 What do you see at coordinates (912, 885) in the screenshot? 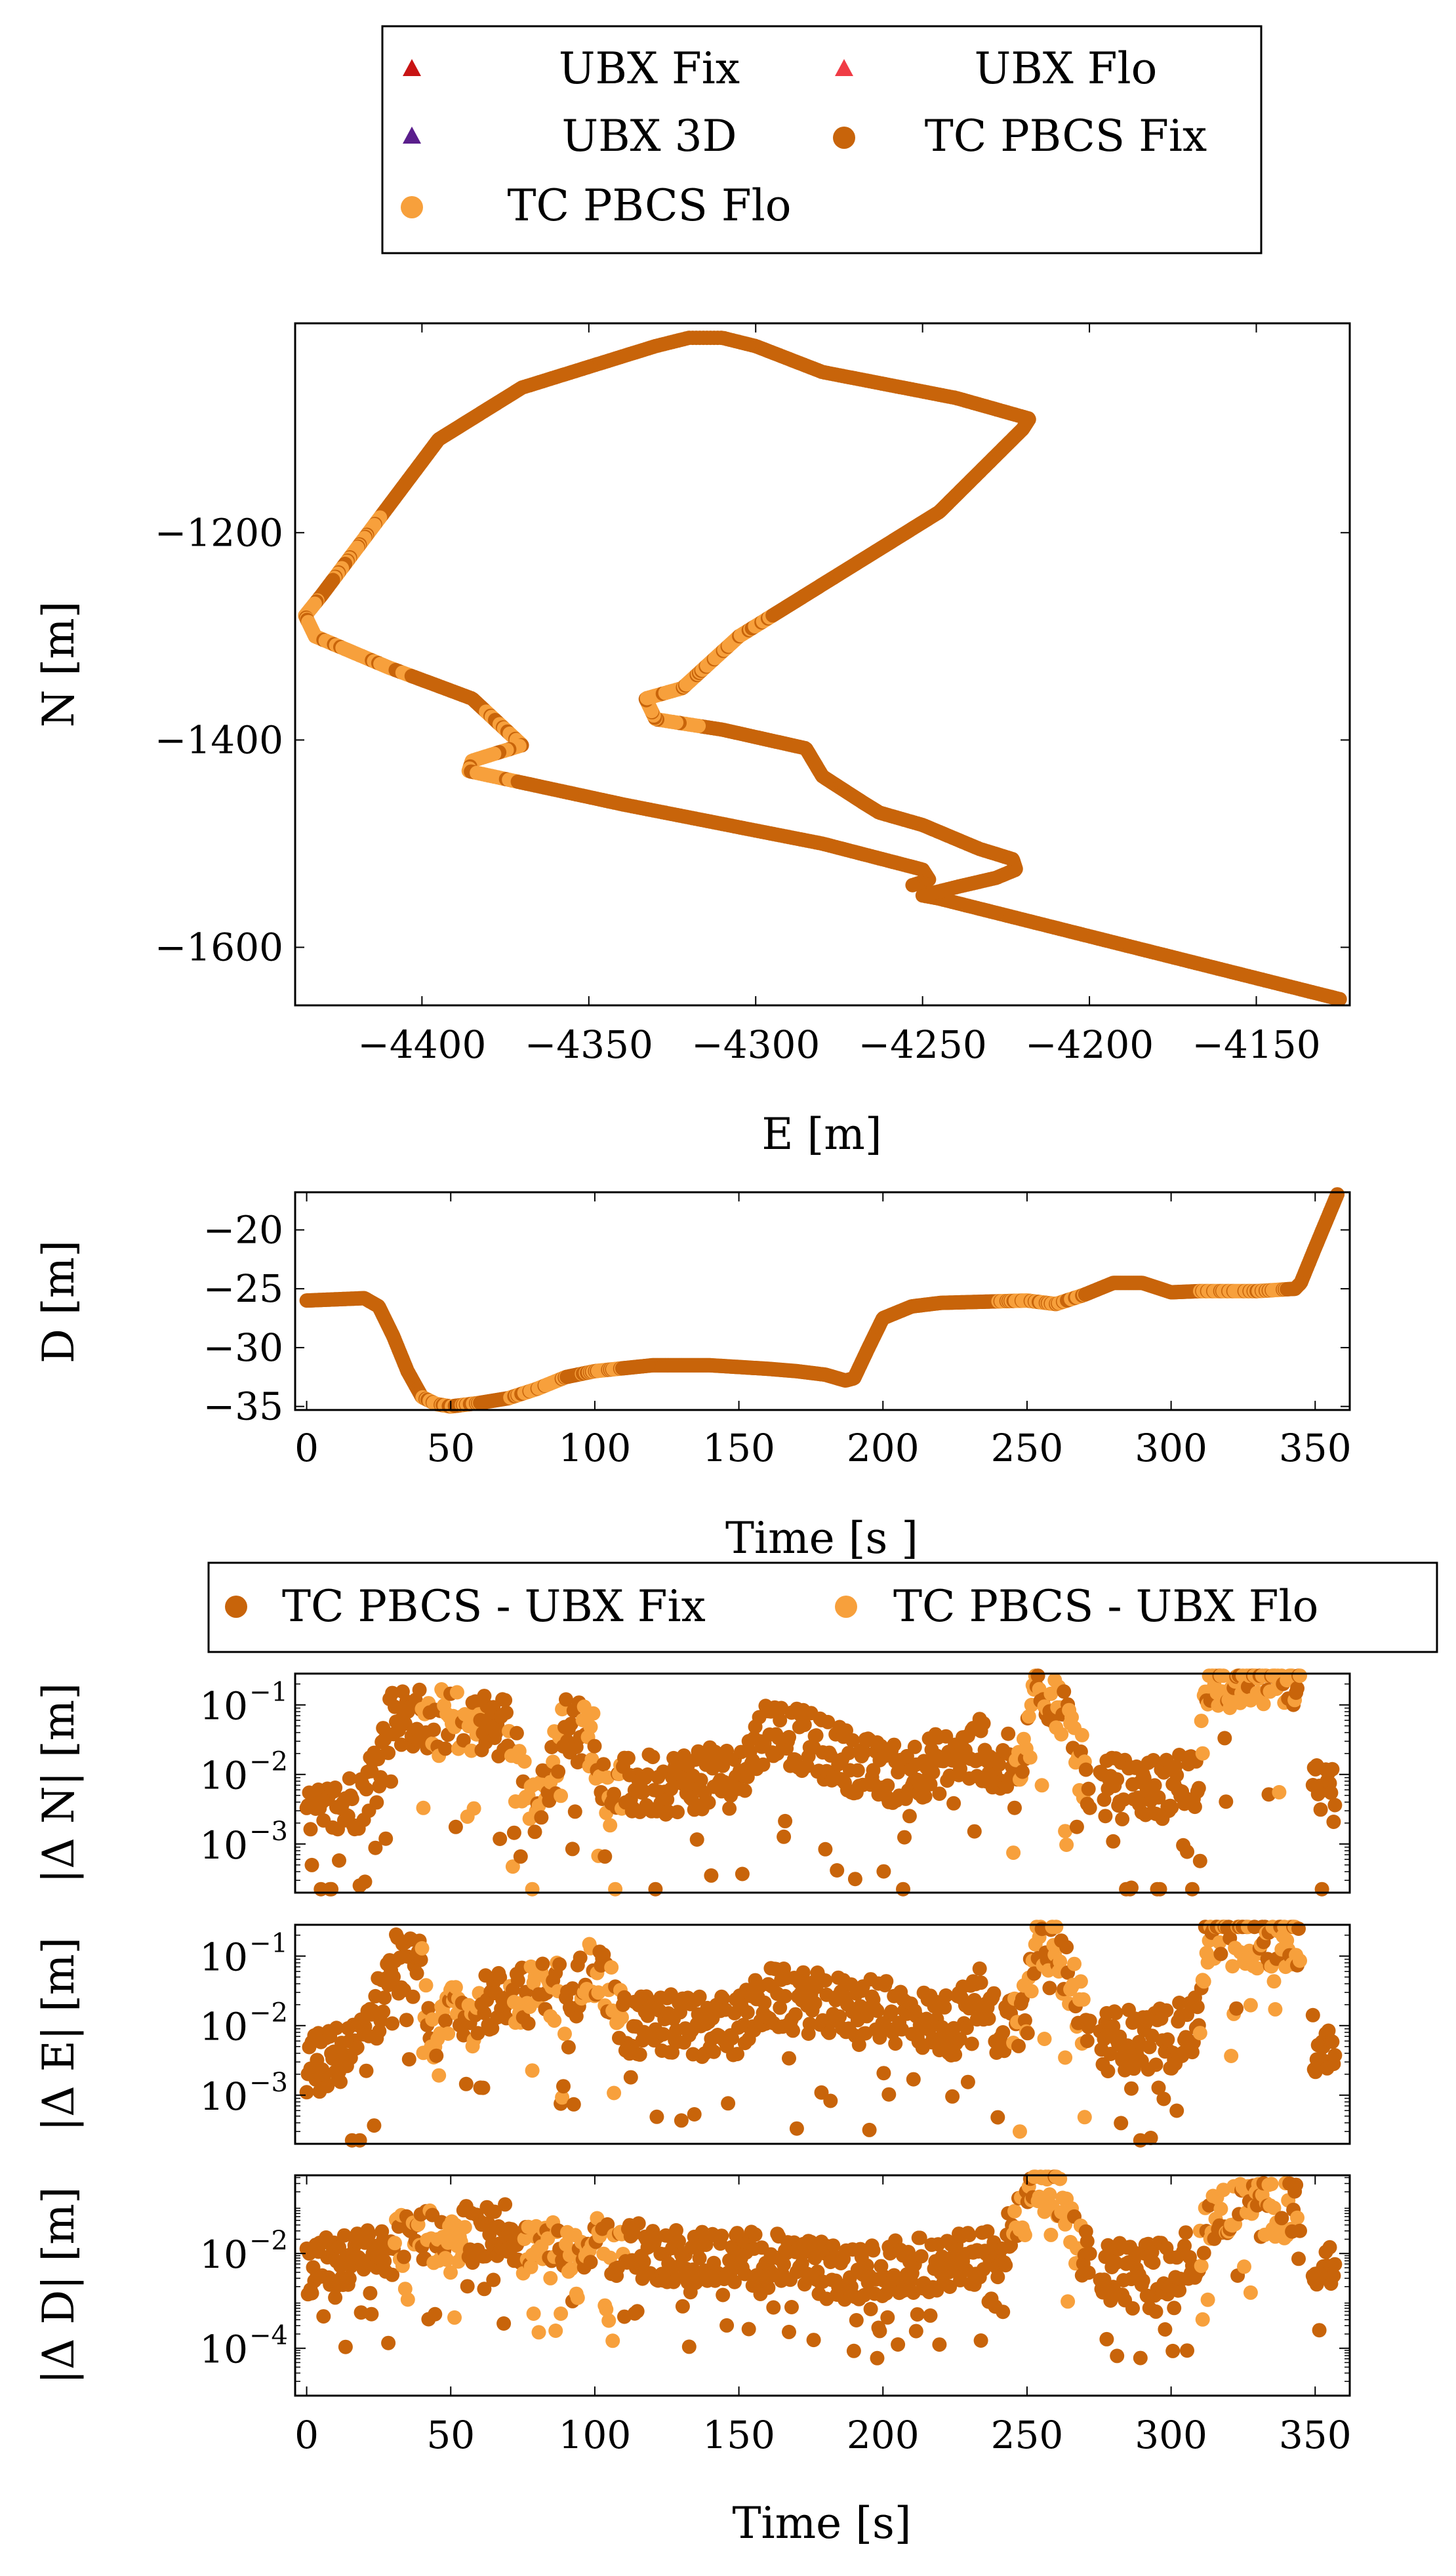
I see `ne-point` at bounding box center [912, 885].